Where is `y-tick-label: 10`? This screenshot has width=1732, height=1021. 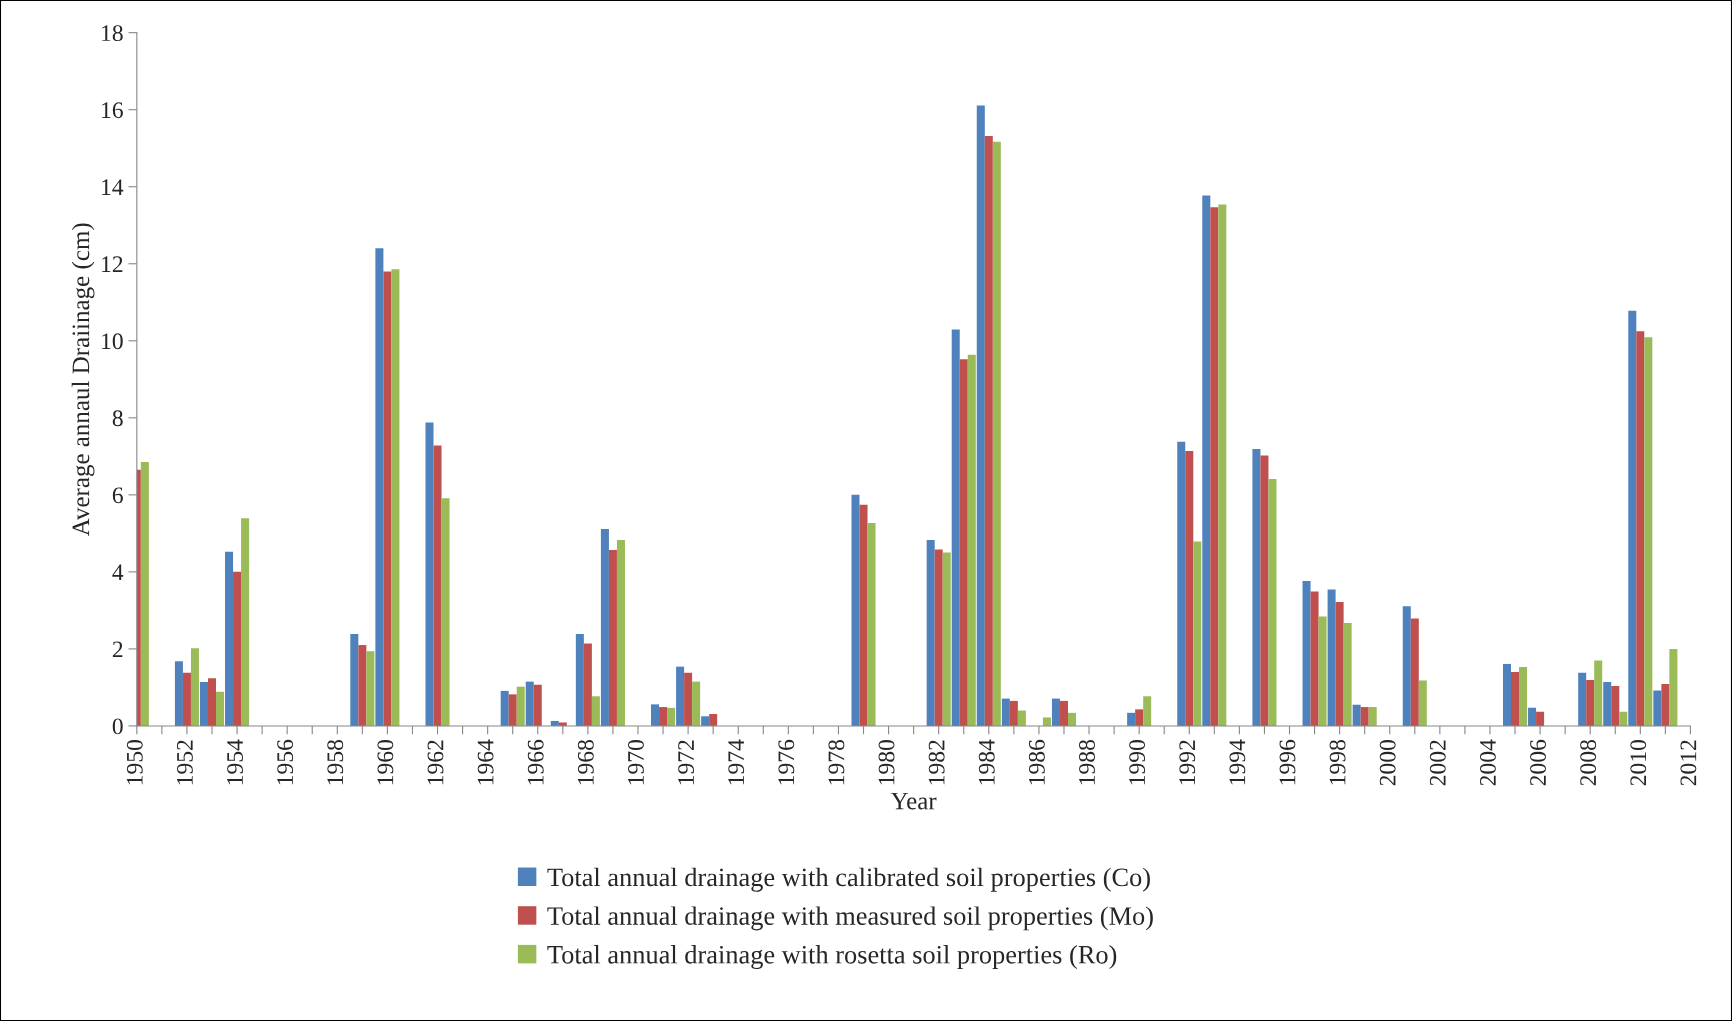
y-tick-label: 10 is located at coordinates (112, 341).